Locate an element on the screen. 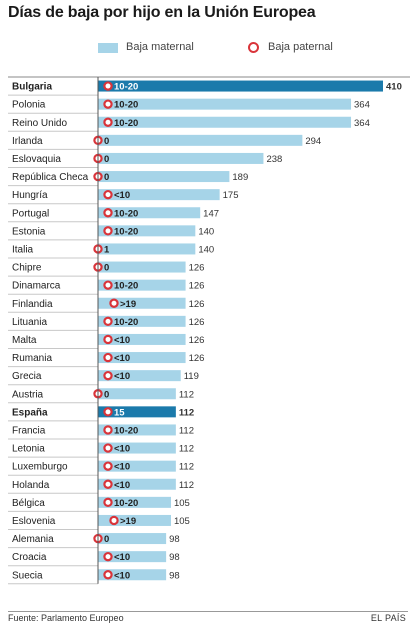 This screenshot has width=414, height=625. category-label: España is located at coordinates (30, 412).